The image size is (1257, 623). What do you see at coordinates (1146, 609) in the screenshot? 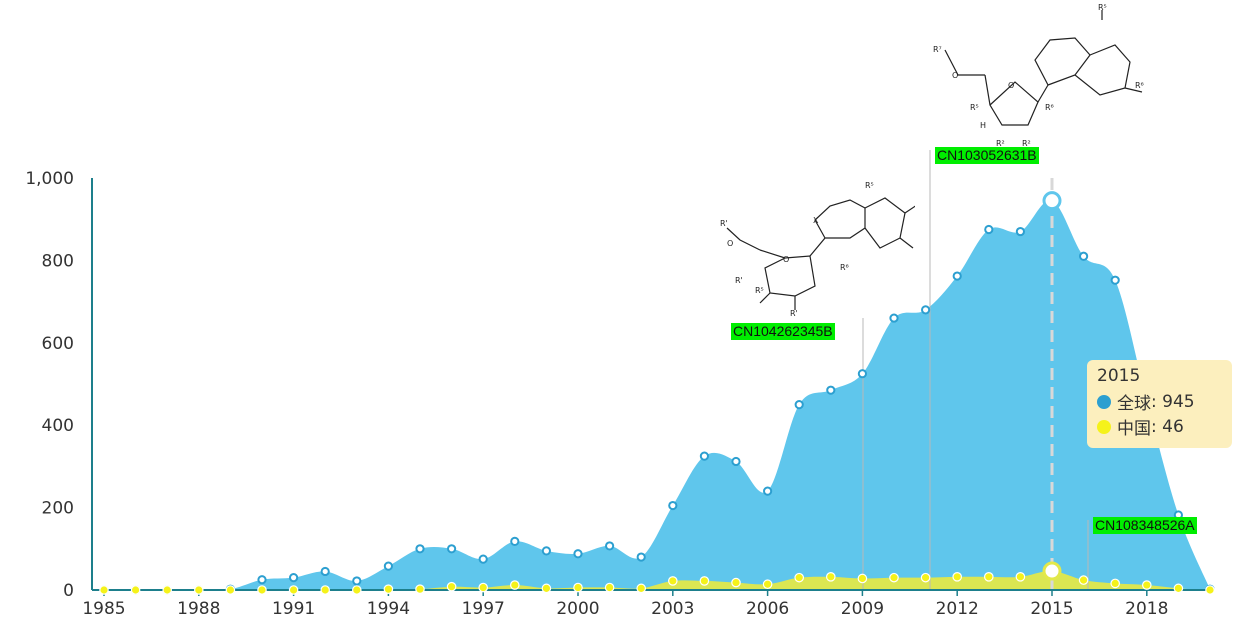
I see `x-tick-label: 2018` at bounding box center [1146, 609].